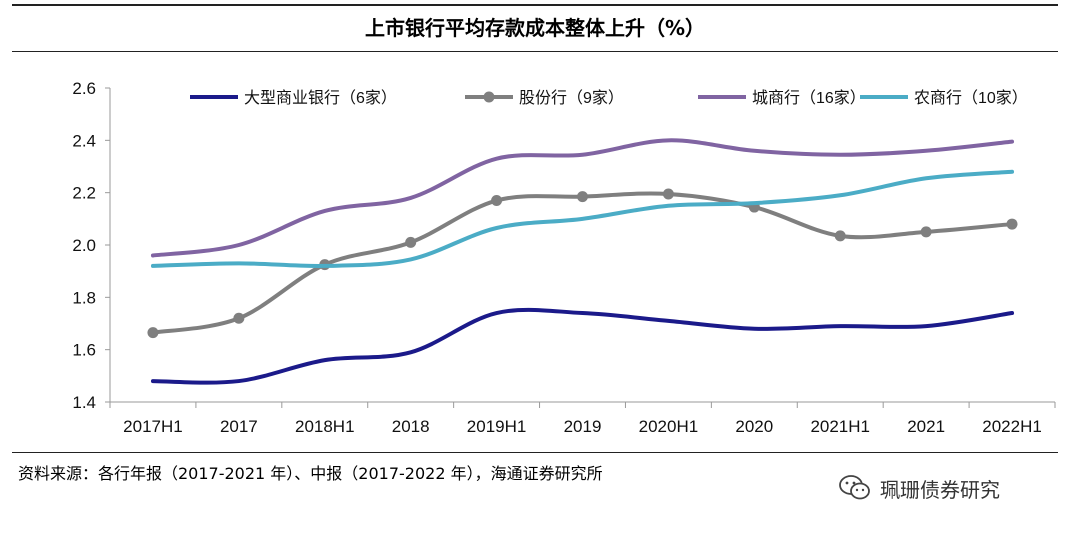 The image size is (1080, 533). What do you see at coordinates (1012, 426) in the screenshot?
I see `x-tick-label: 2022H1` at bounding box center [1012, 426].